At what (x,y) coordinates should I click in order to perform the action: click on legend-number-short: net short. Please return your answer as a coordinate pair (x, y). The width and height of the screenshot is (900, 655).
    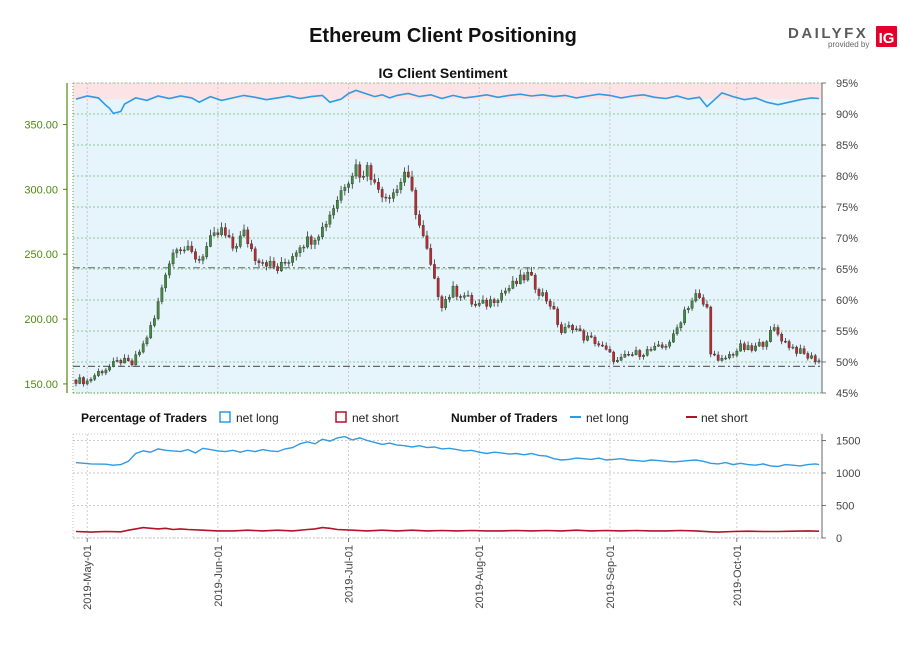
    Looking at the image, I should click on (724, 418).